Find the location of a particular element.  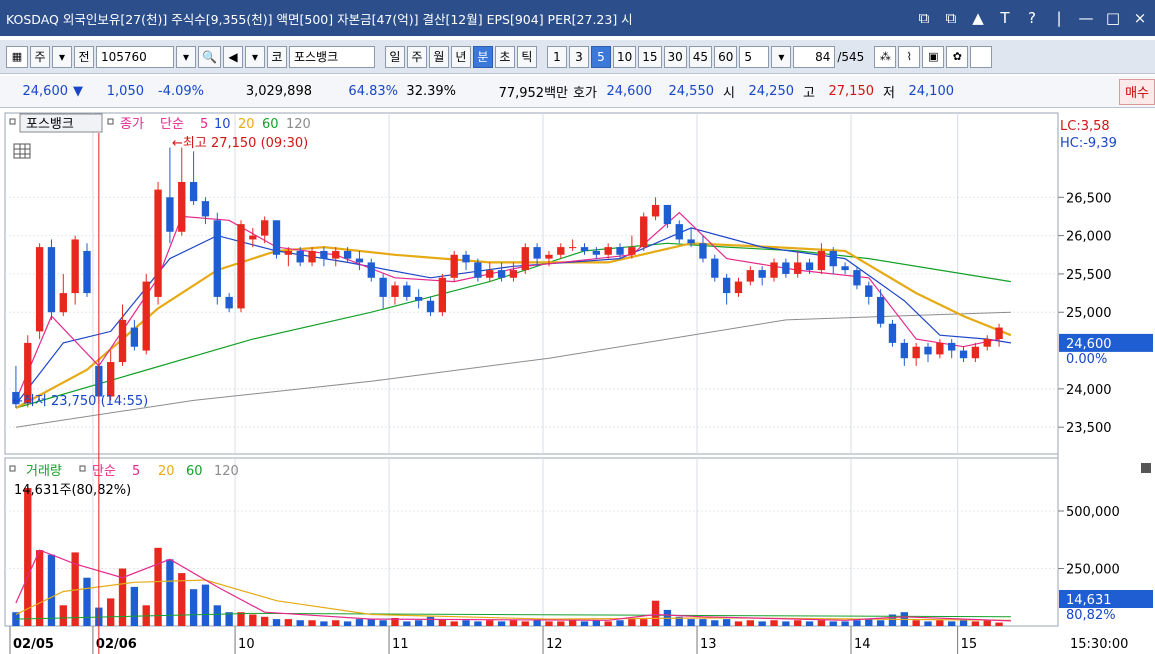

count-total: /545 is located at coordinates (851, 56).